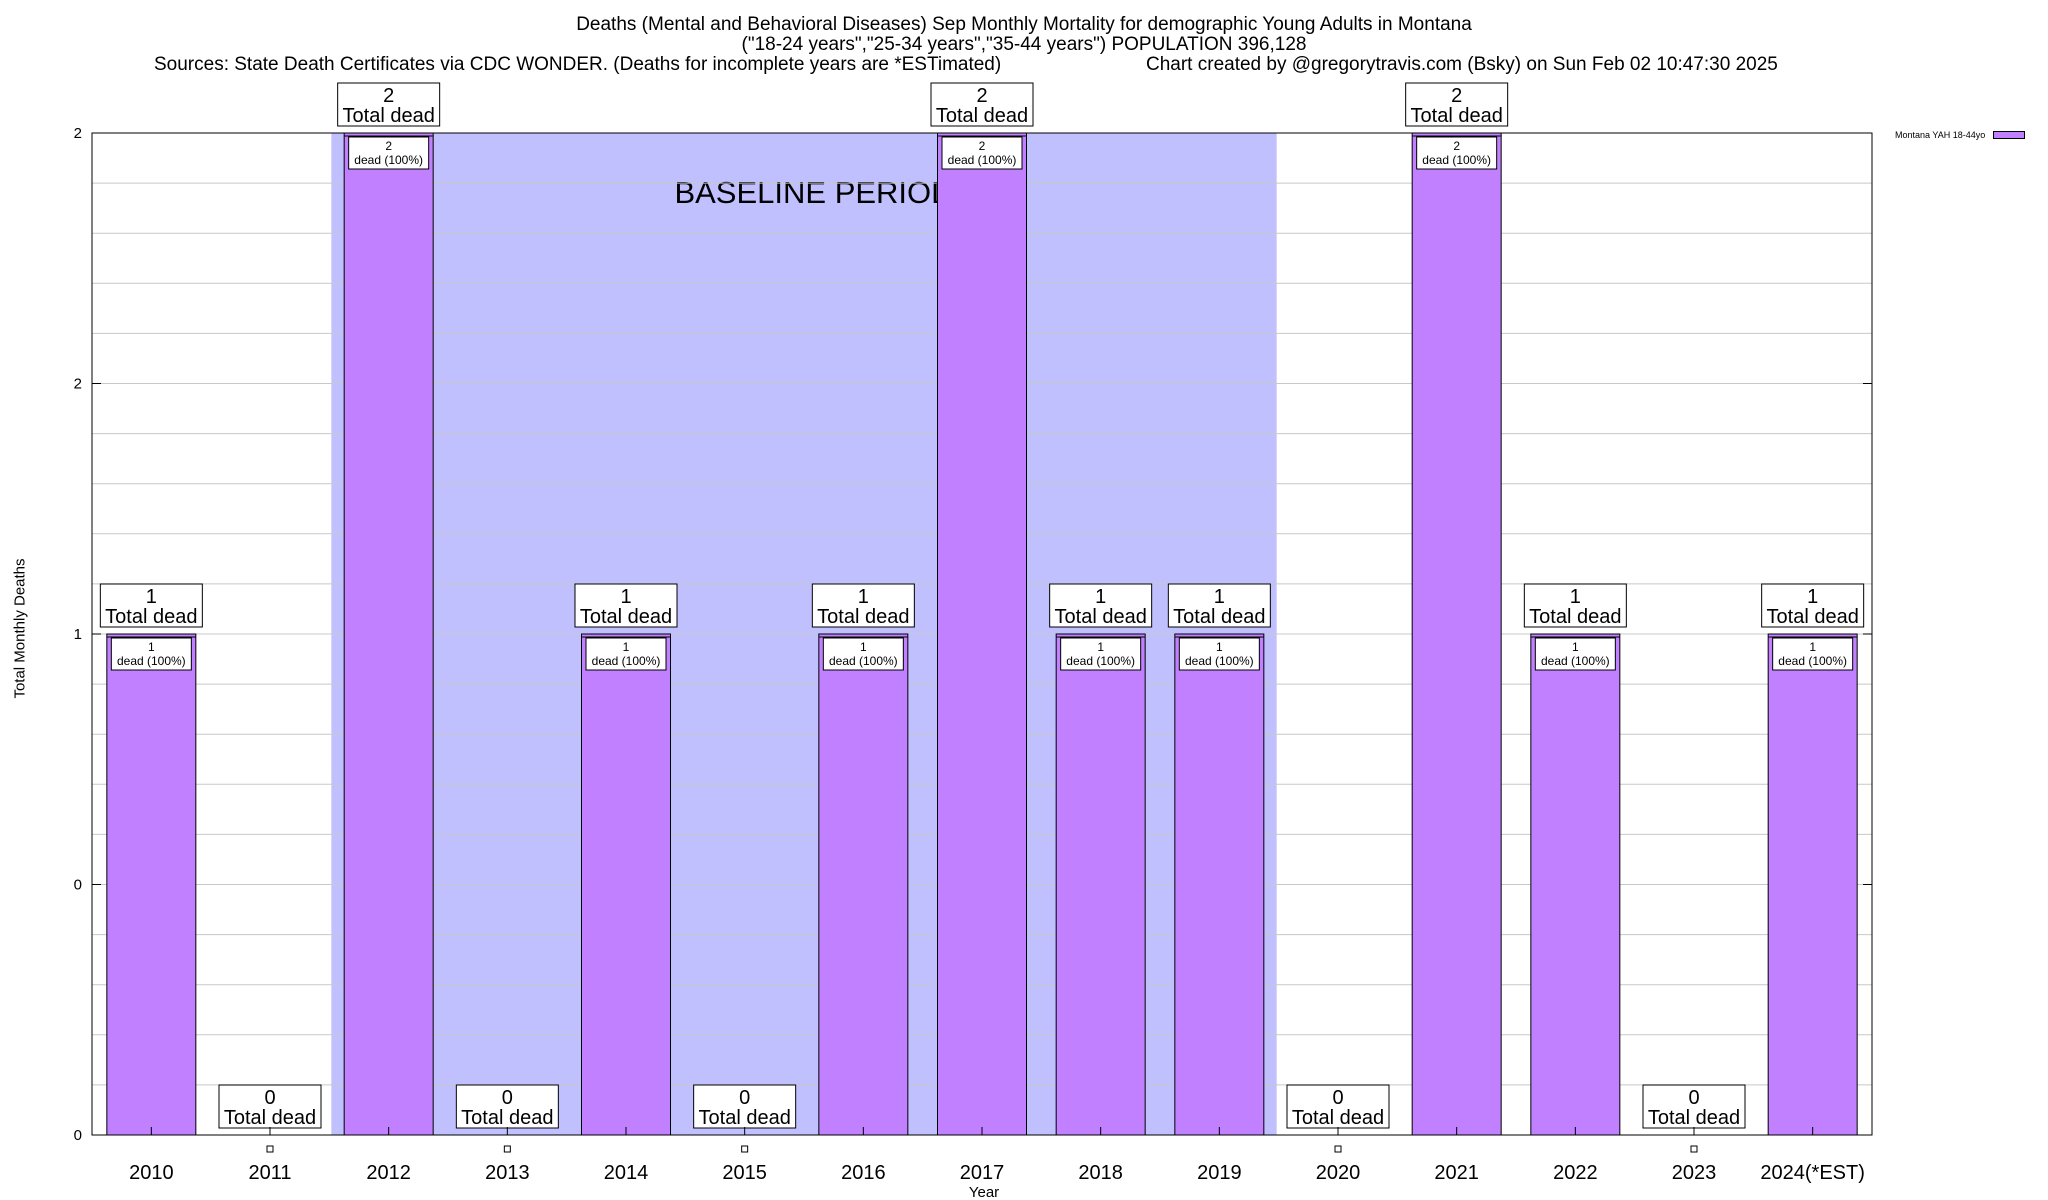 The width and height of the screenshot is (2048, 1200). I want to click on x-tick-label-2011: 2011, so click(269, 1173).